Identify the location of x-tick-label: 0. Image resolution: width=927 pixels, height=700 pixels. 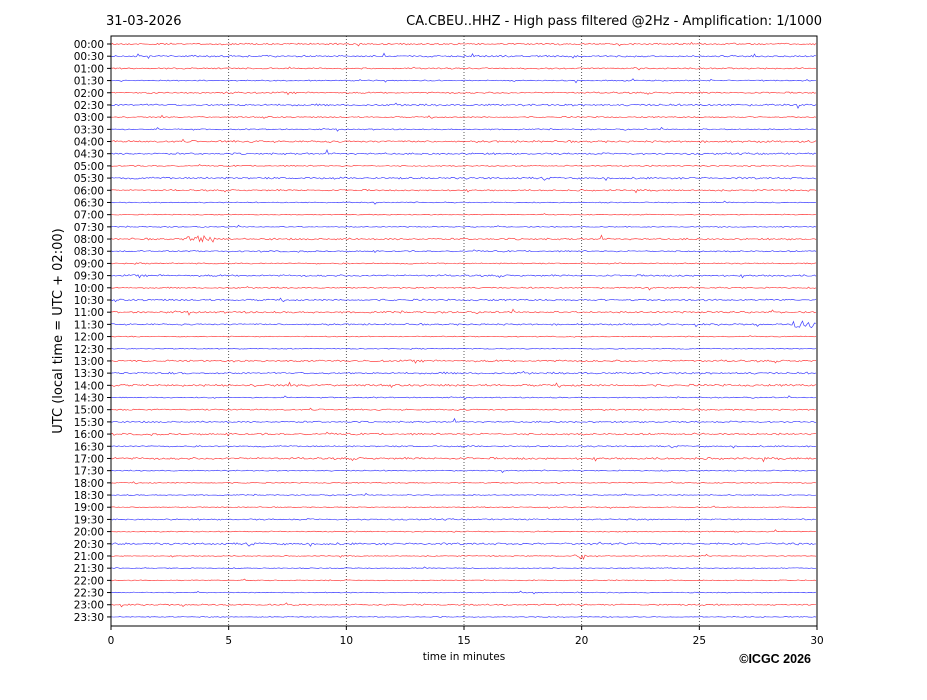
(111, 641).